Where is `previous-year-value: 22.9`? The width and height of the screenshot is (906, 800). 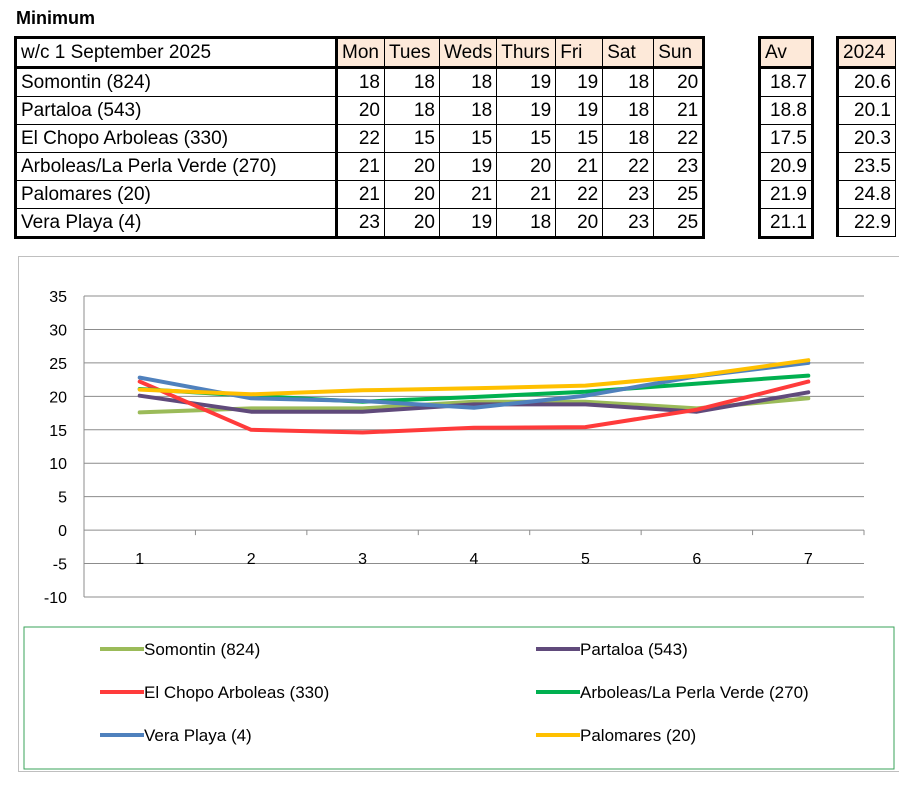 previous-year-value: 22.9 is located at coordinates (866, 222).